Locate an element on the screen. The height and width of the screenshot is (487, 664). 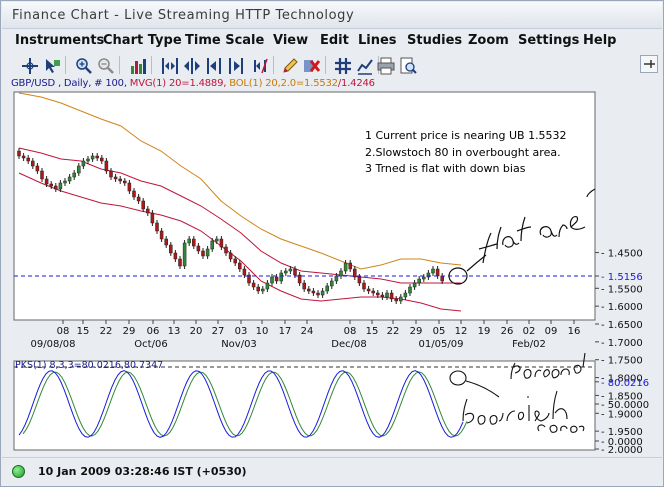
zoom-out-icon is located at coordinates (105, 65).